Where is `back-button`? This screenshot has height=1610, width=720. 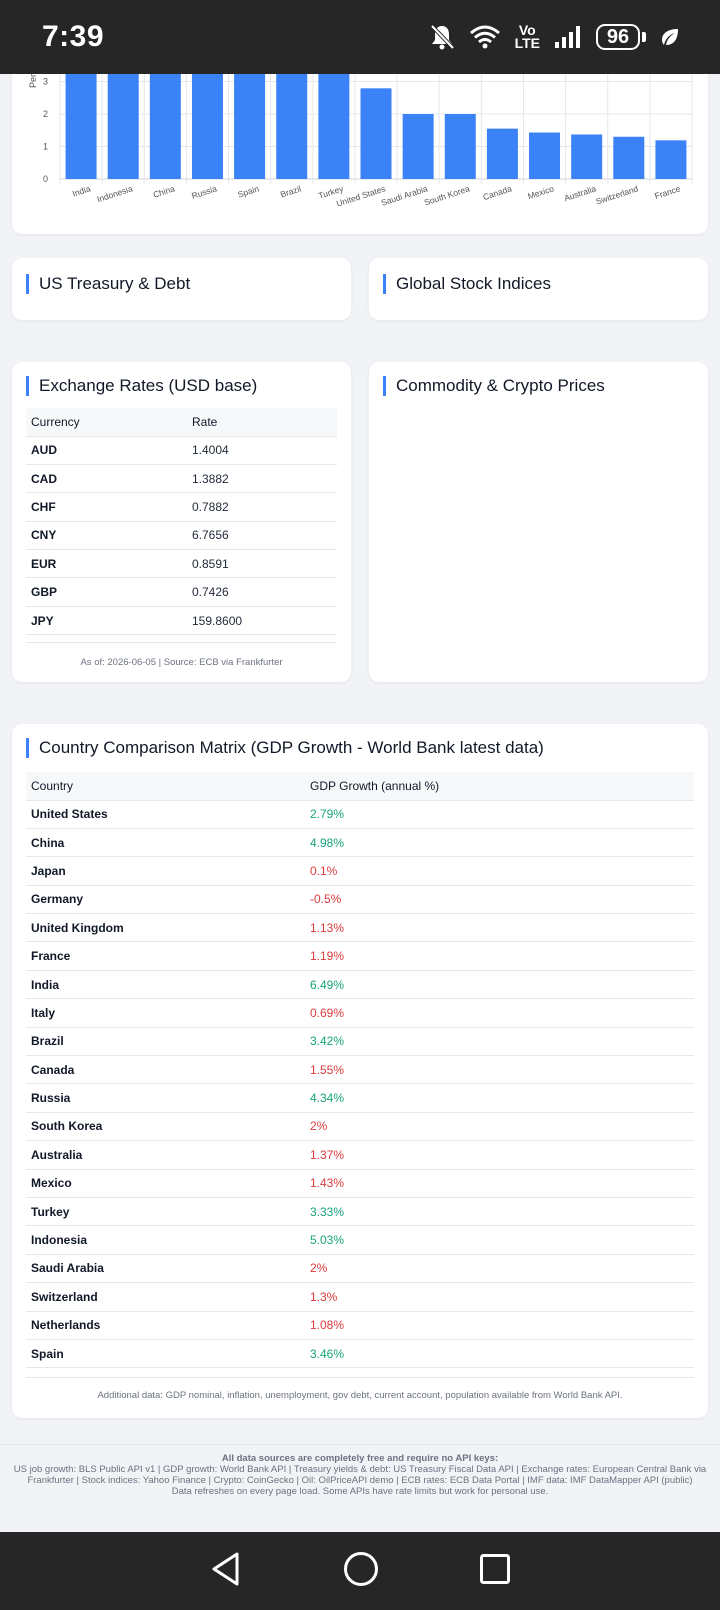 back-button is located at coordinates (226, 1571).